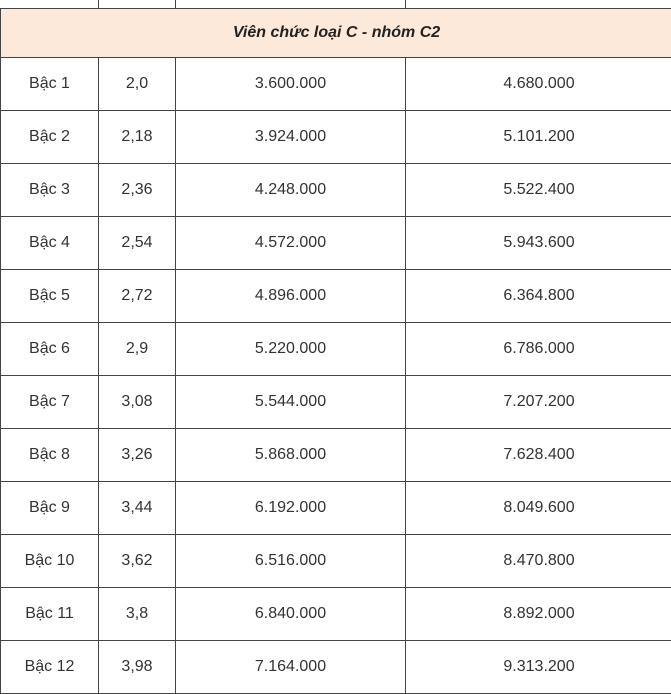  Describe the element at coordinates (50, 137) in the screenshot. I see `grade-cell: Bậc 2` at that location.